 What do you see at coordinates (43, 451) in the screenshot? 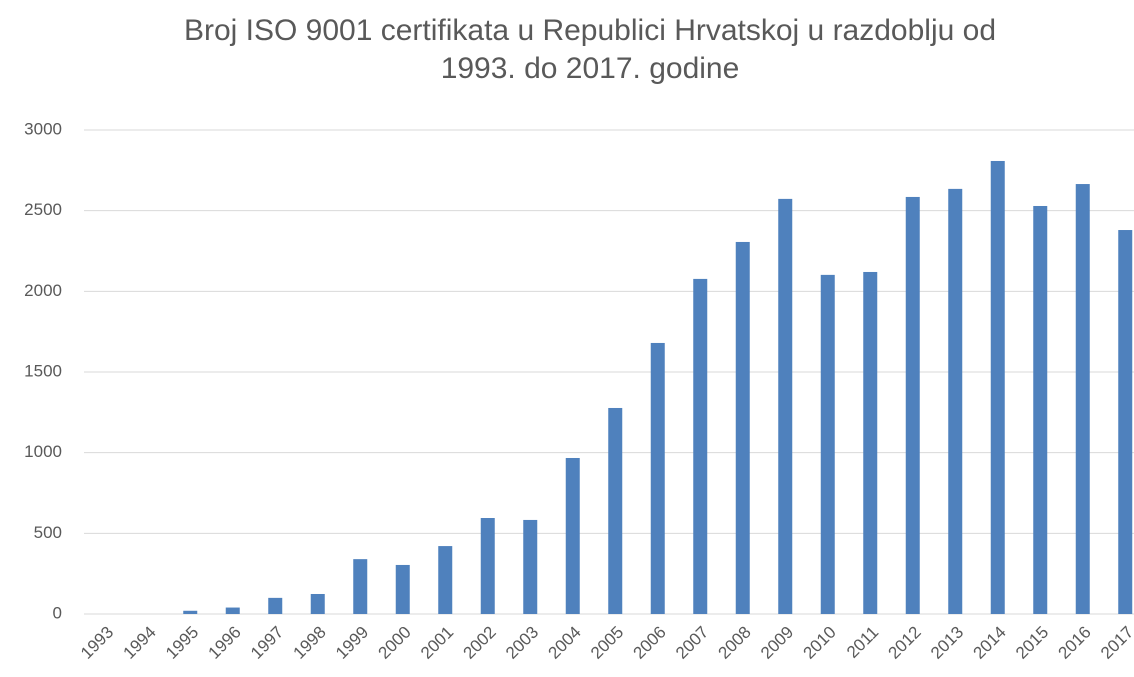
I see `y-tick-label: 1000` at bounding box center [43, 451].